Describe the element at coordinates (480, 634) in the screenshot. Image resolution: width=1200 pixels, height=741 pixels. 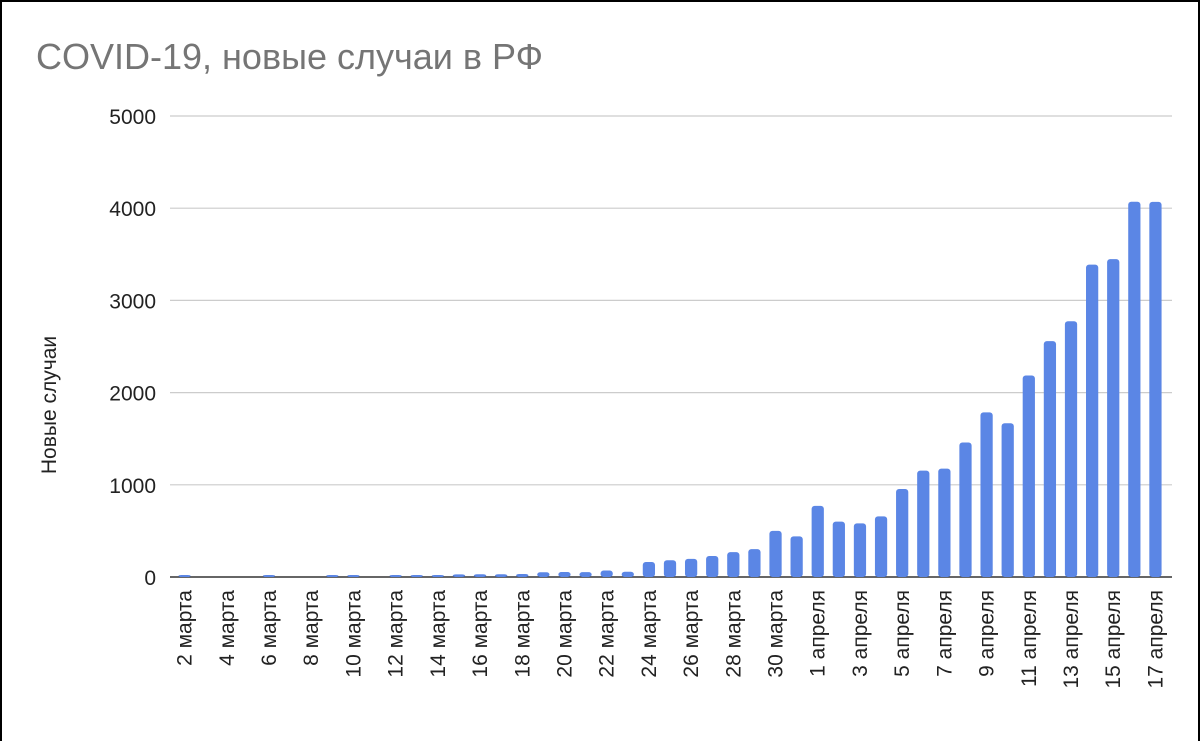
I see `x-tick-label: 16 марта` at that location.